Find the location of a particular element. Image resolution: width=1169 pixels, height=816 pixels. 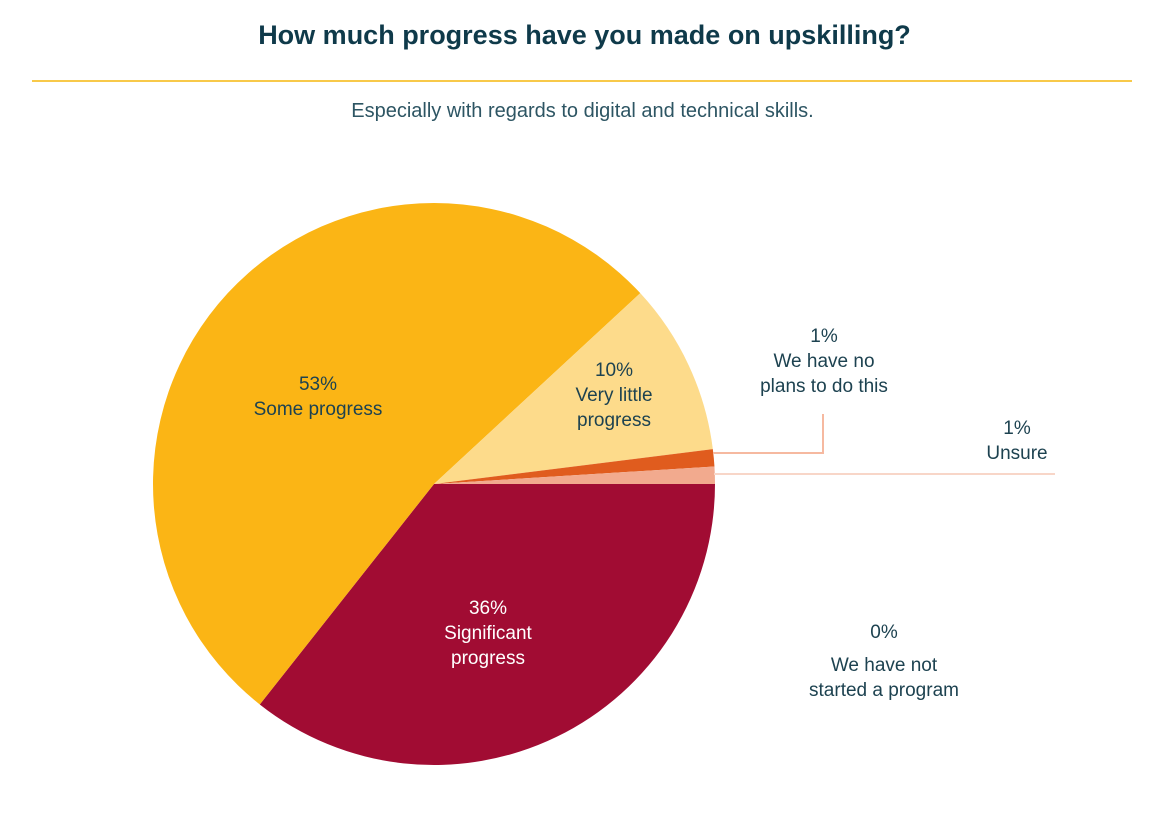

label-unsure: 1% Unsure is located at coordinates (1016, 441).